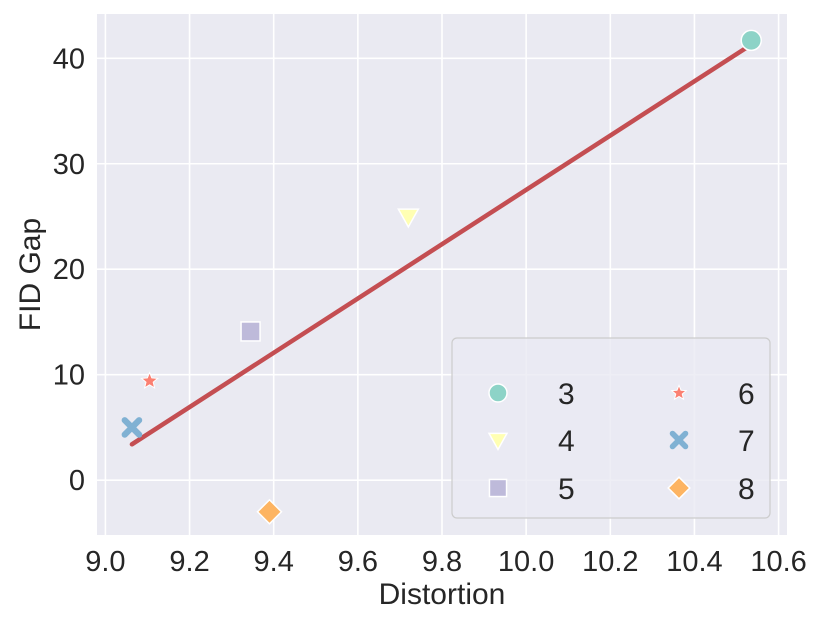 The image size is (830, 623). I want to click on legend-box, so click(611, 428).